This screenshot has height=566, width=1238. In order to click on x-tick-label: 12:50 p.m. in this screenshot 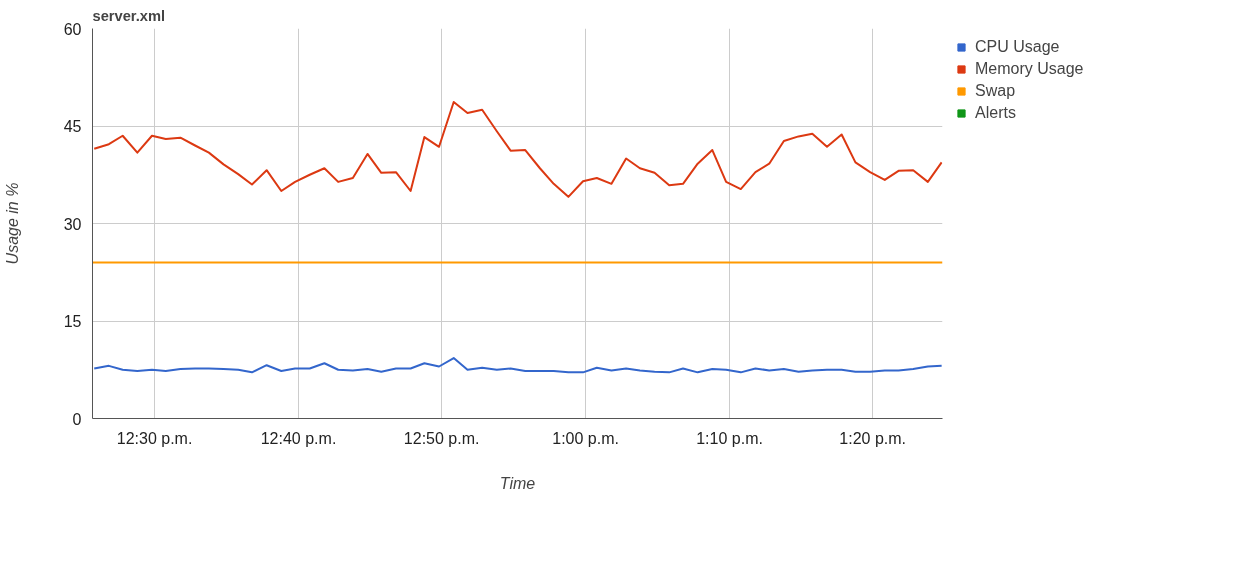, I will do `click(441, 438)`.